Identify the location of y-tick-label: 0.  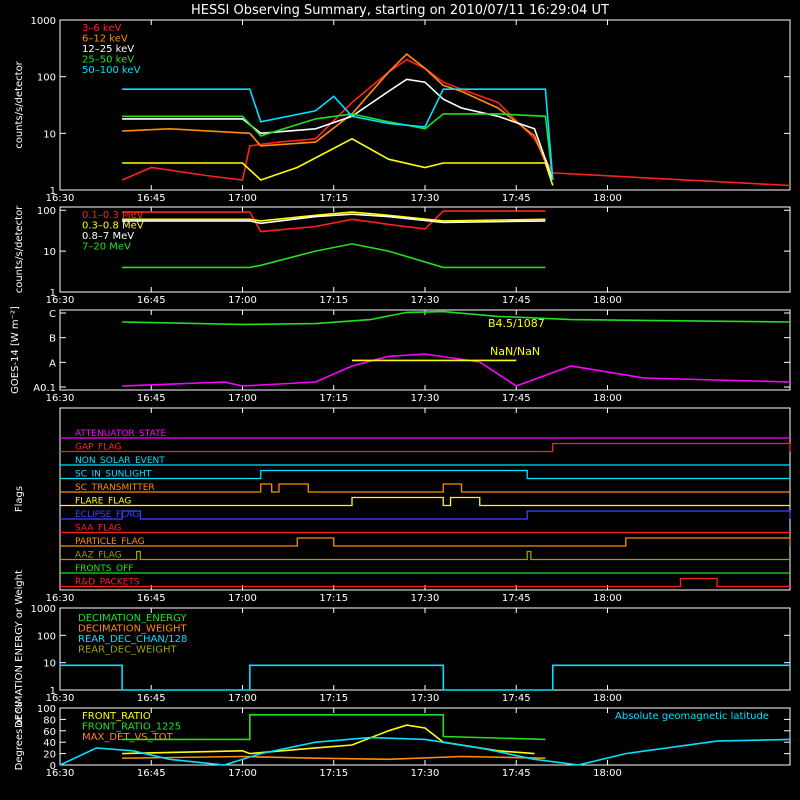
(53, 766).